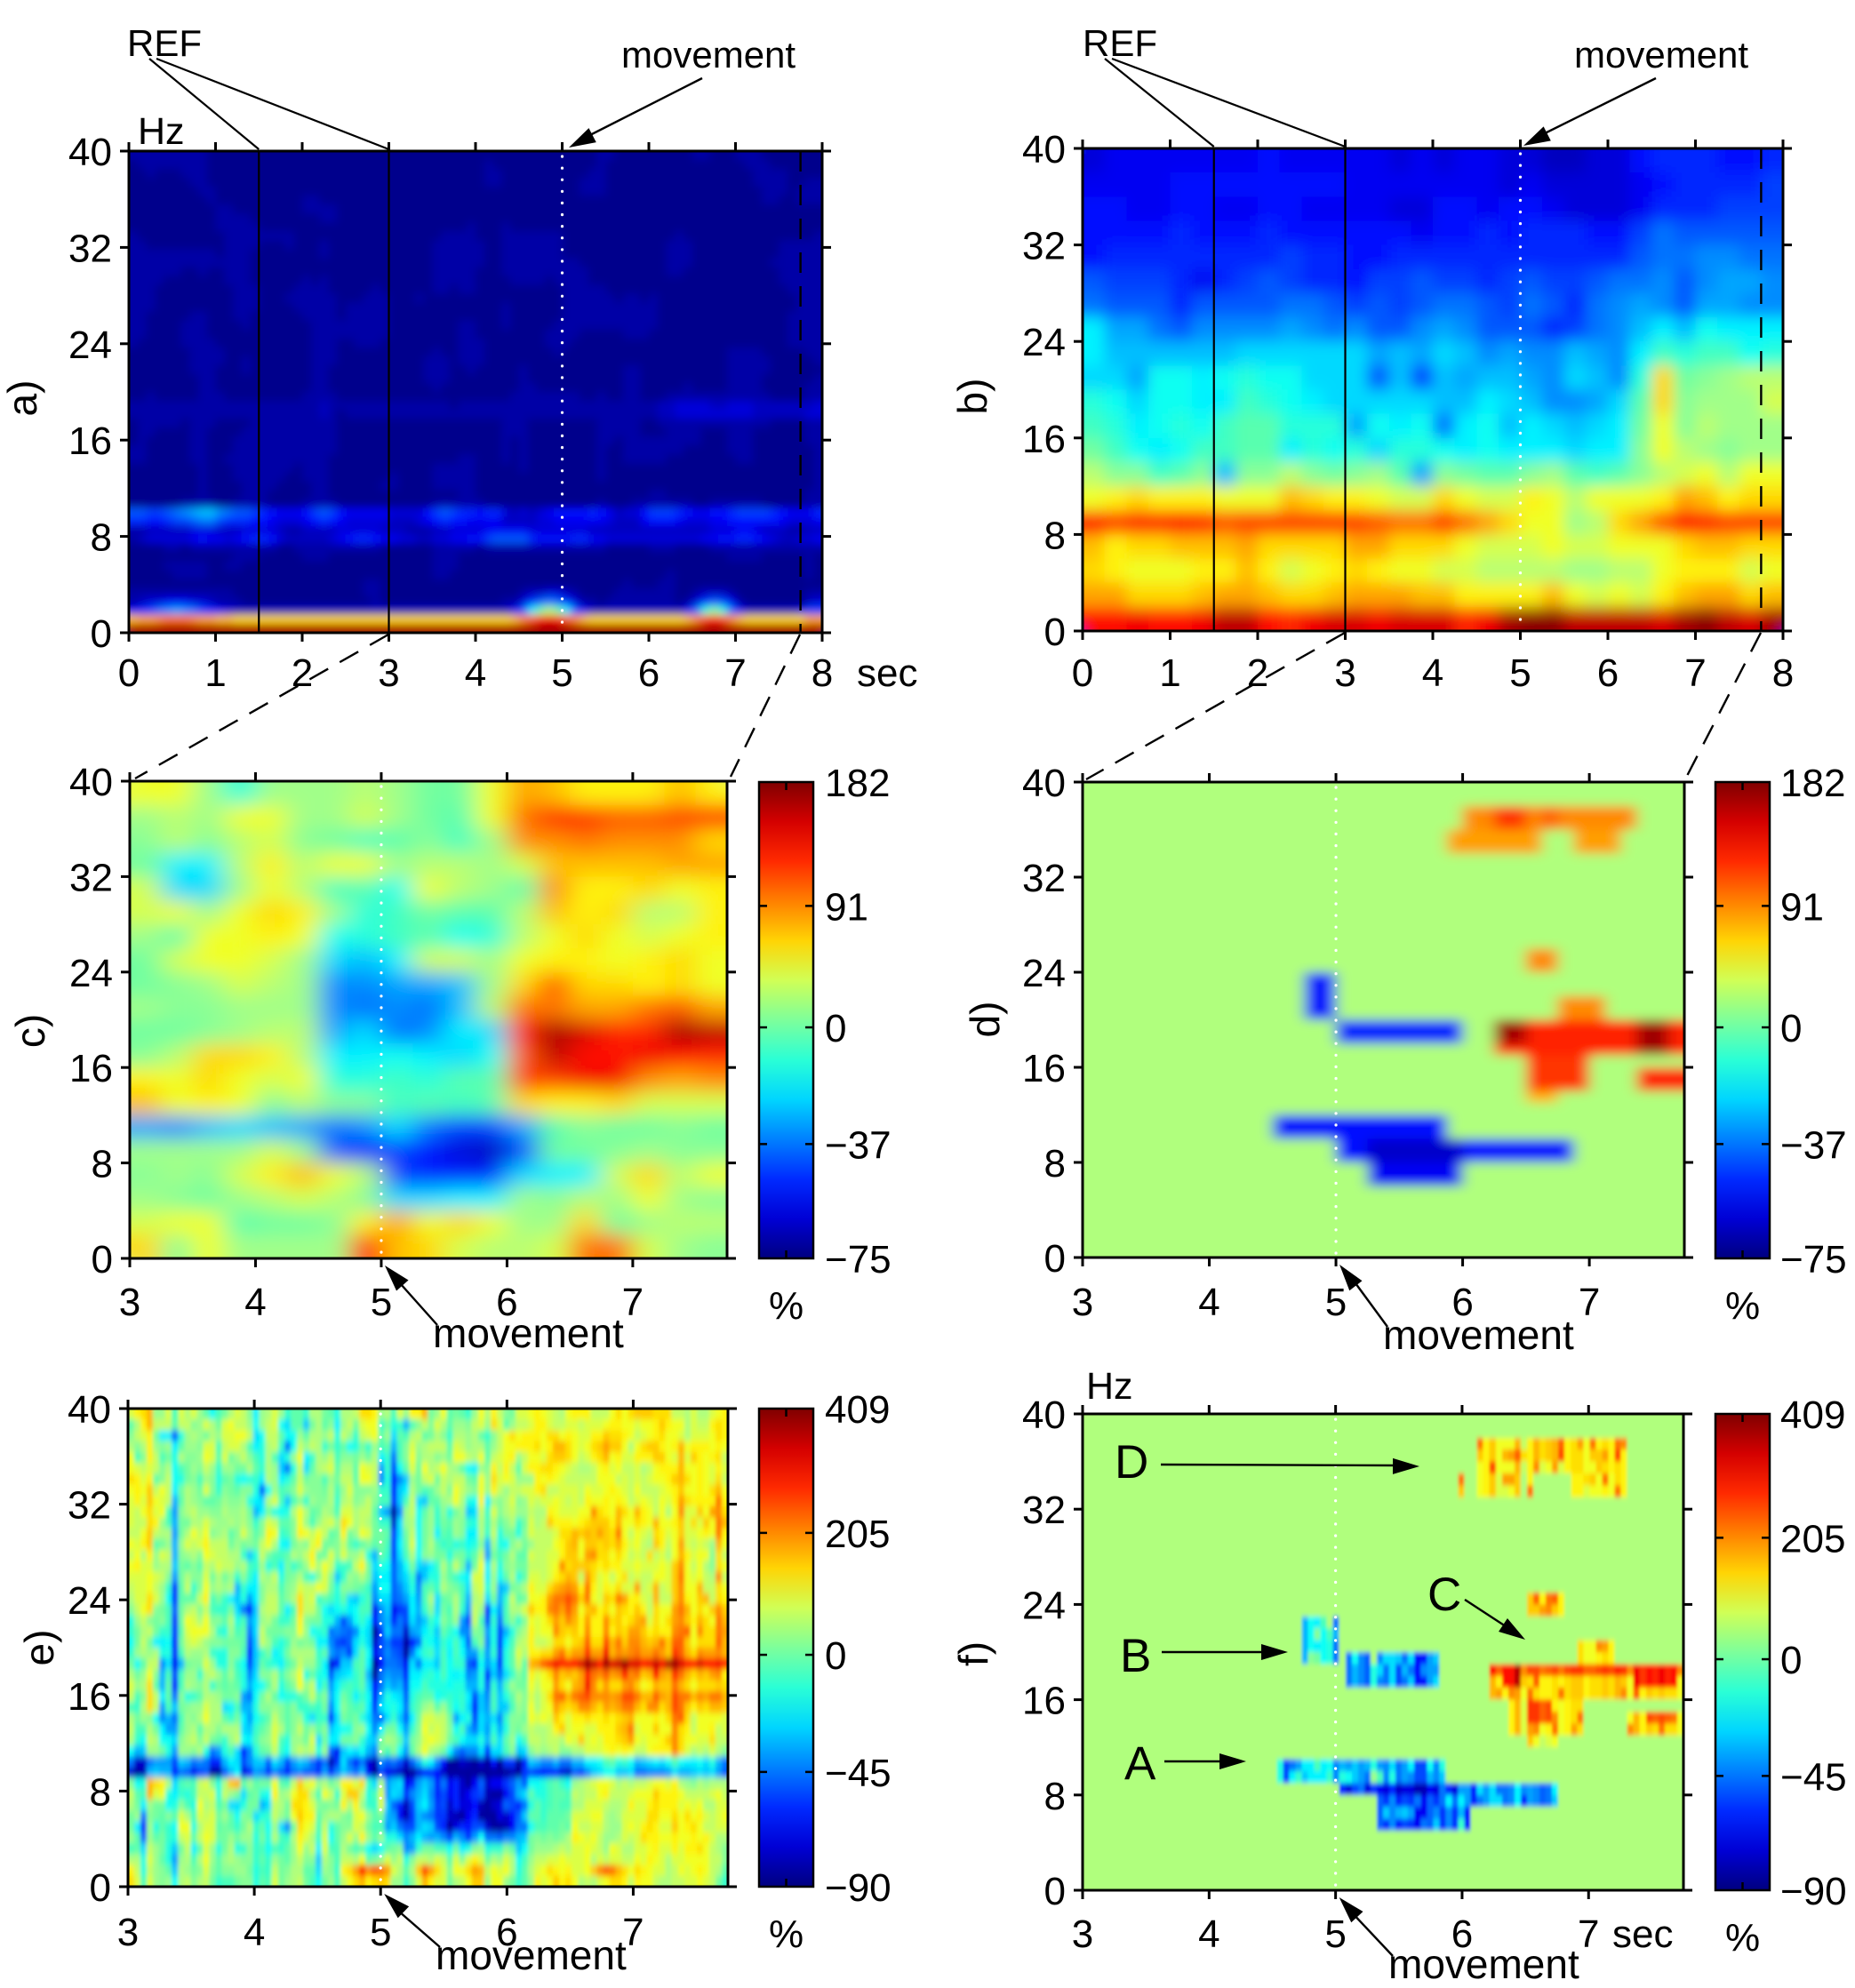  I want to click on svg-text: d), so click(985, 1020).